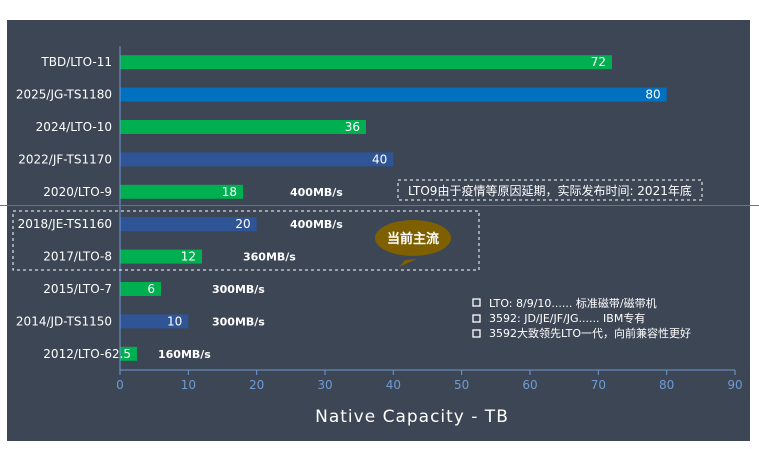 This screenshot has width=759, height=449. I want to click on x-tick-label: 40, so click(393, 385).